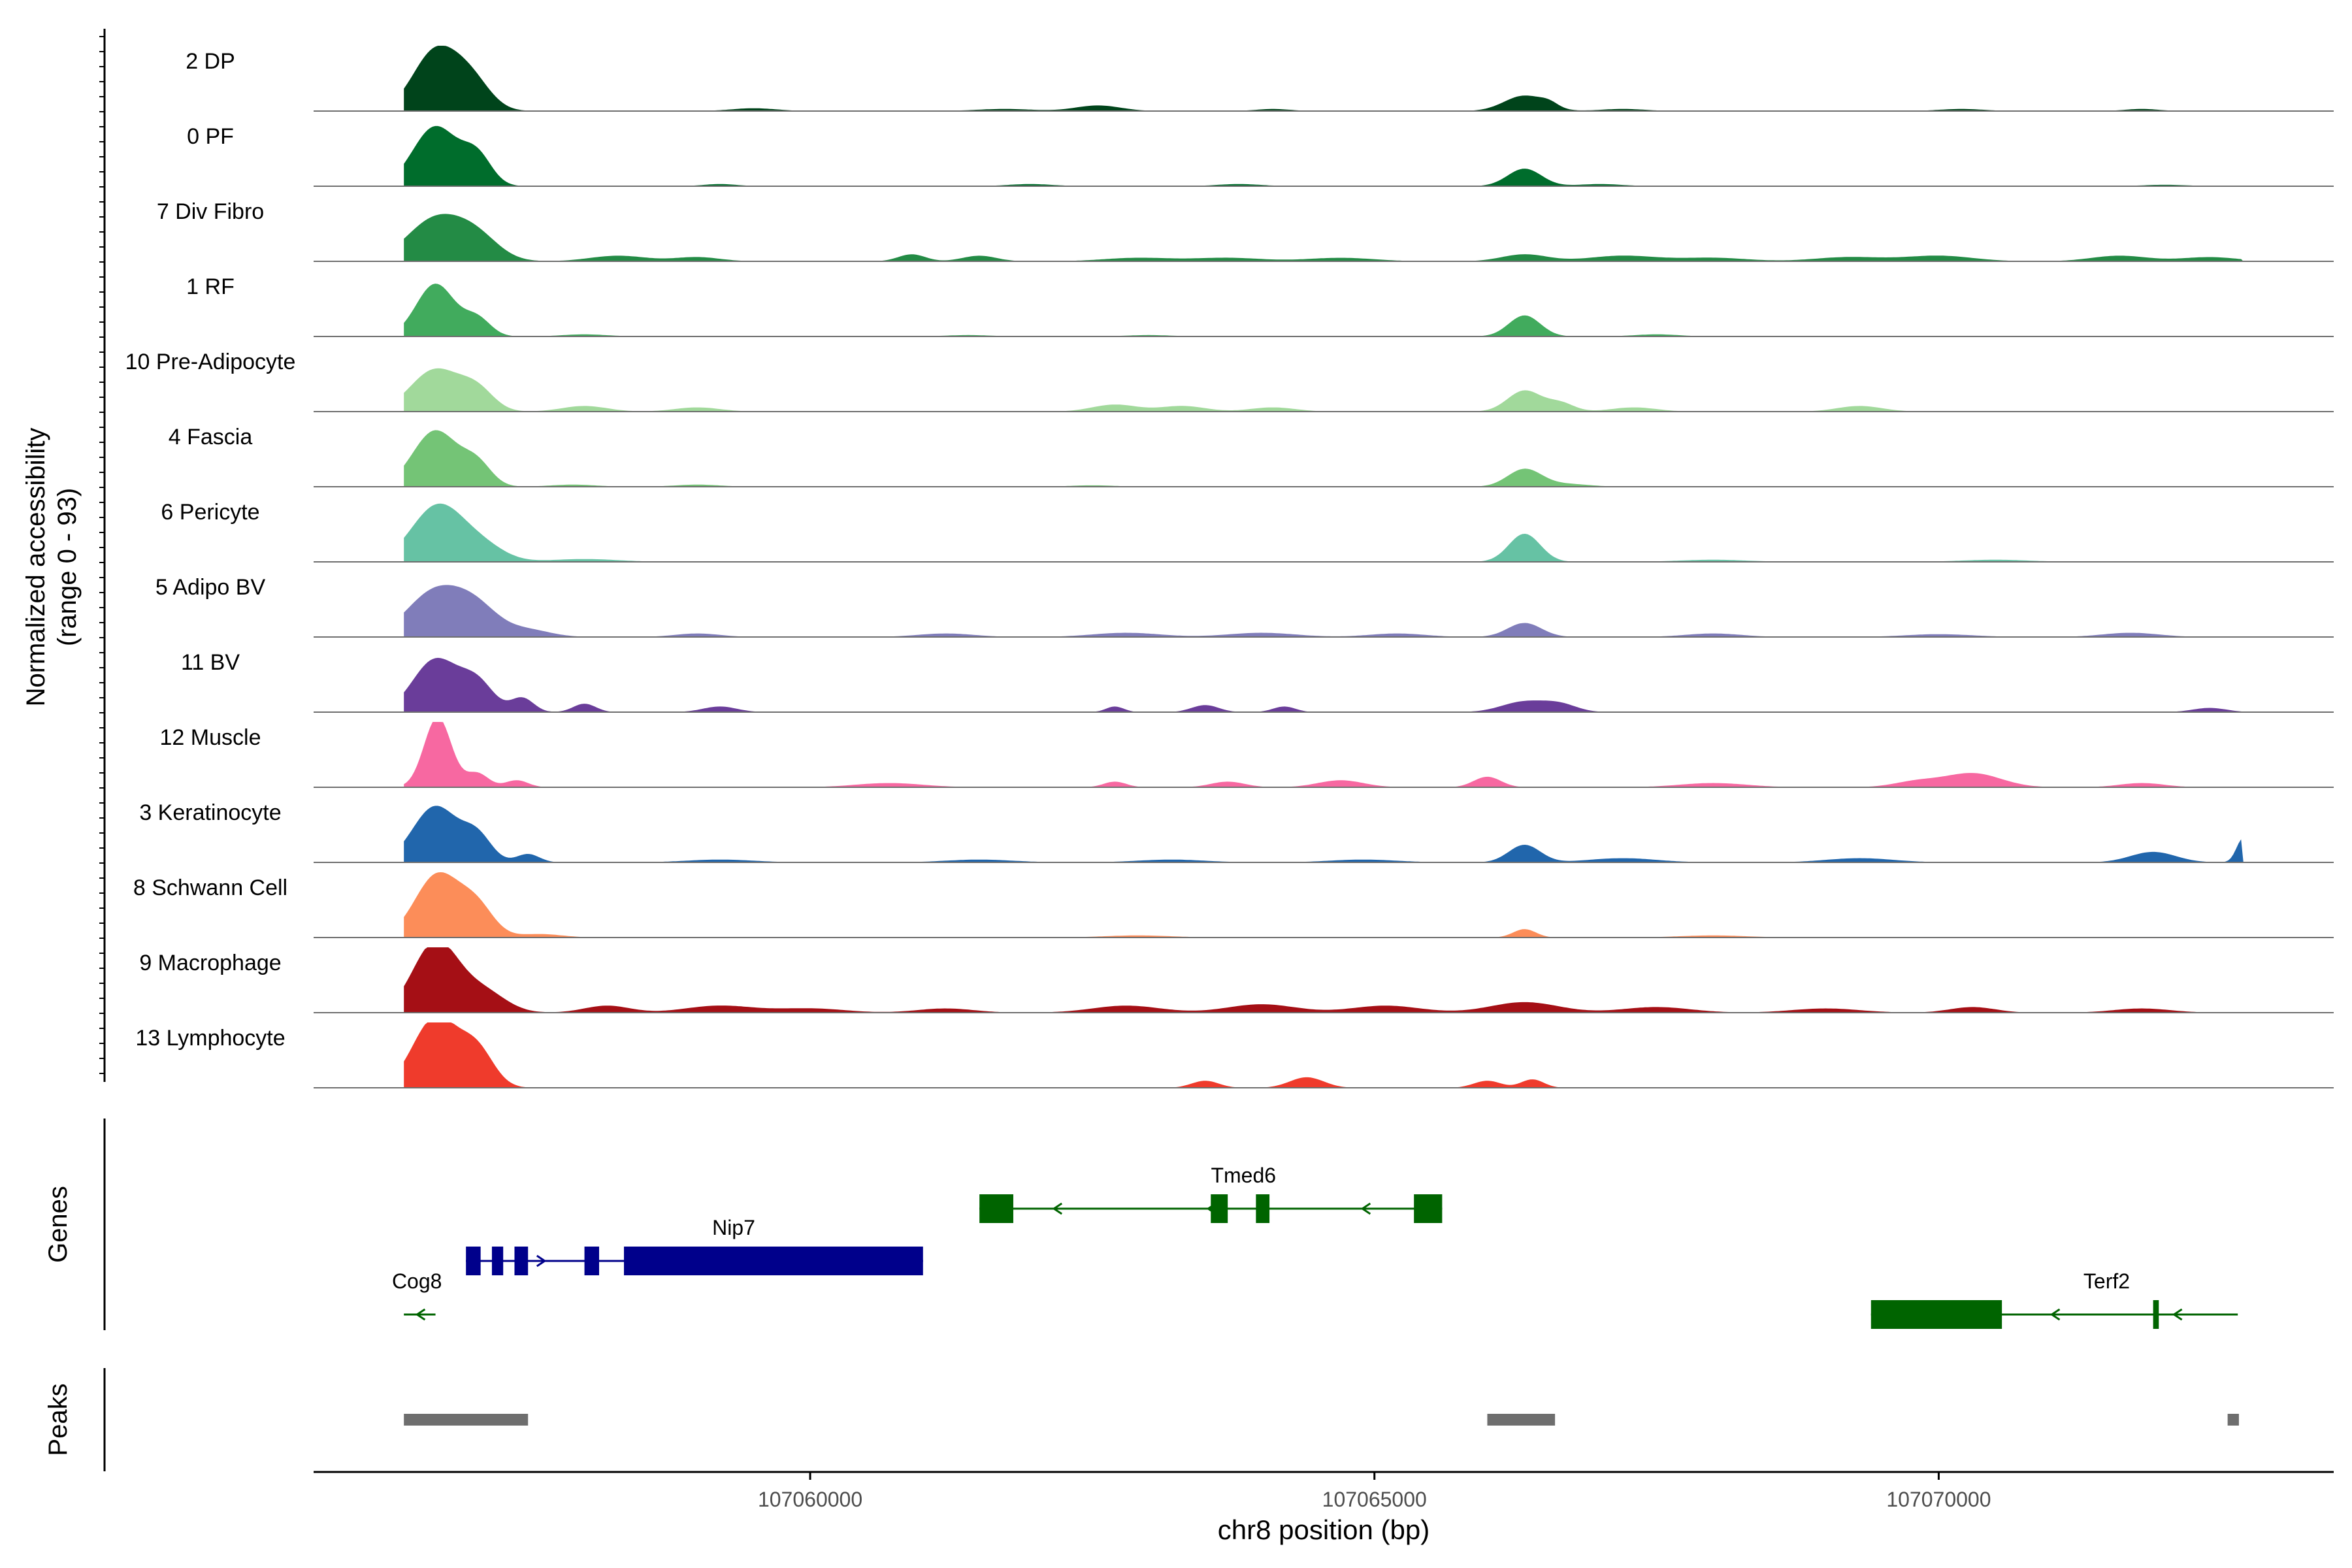 This screenshot has width=2352, height=1568. What do you see at coordinates (417, 1281) in the screenshot?
I see `gene-label: Cog8` at bounding box center [417, 1281].